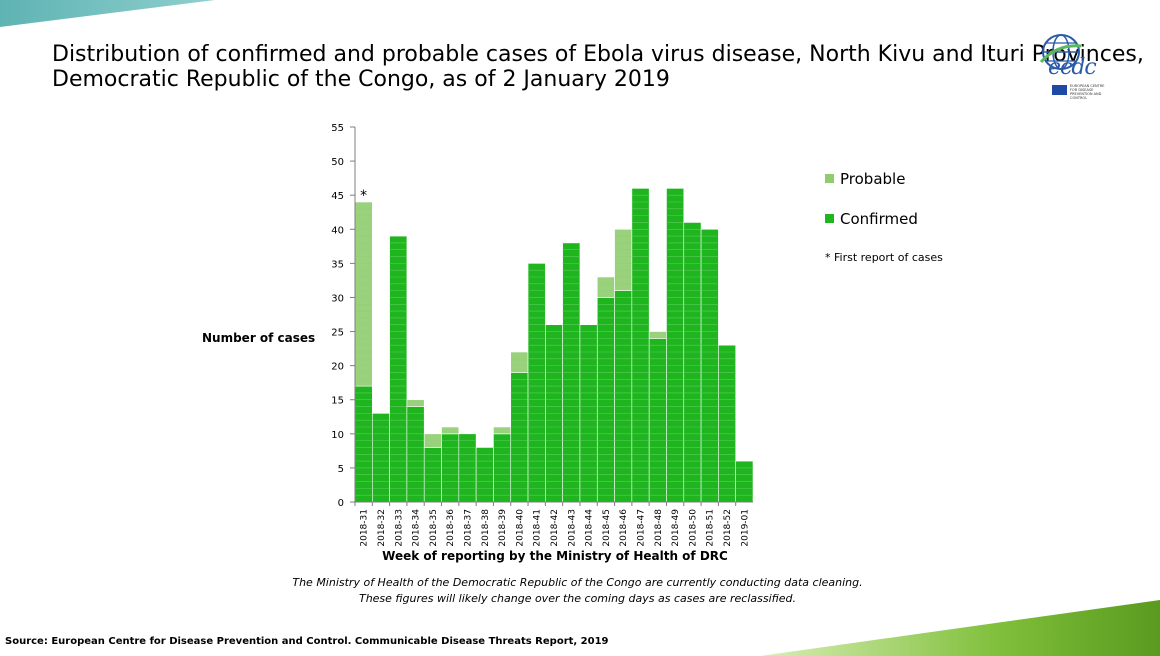  What do you see at coordinates (1072, 67) in the screenshot?
I see `logo-wordmark: ecdc` at bounding box center [1072, 67].